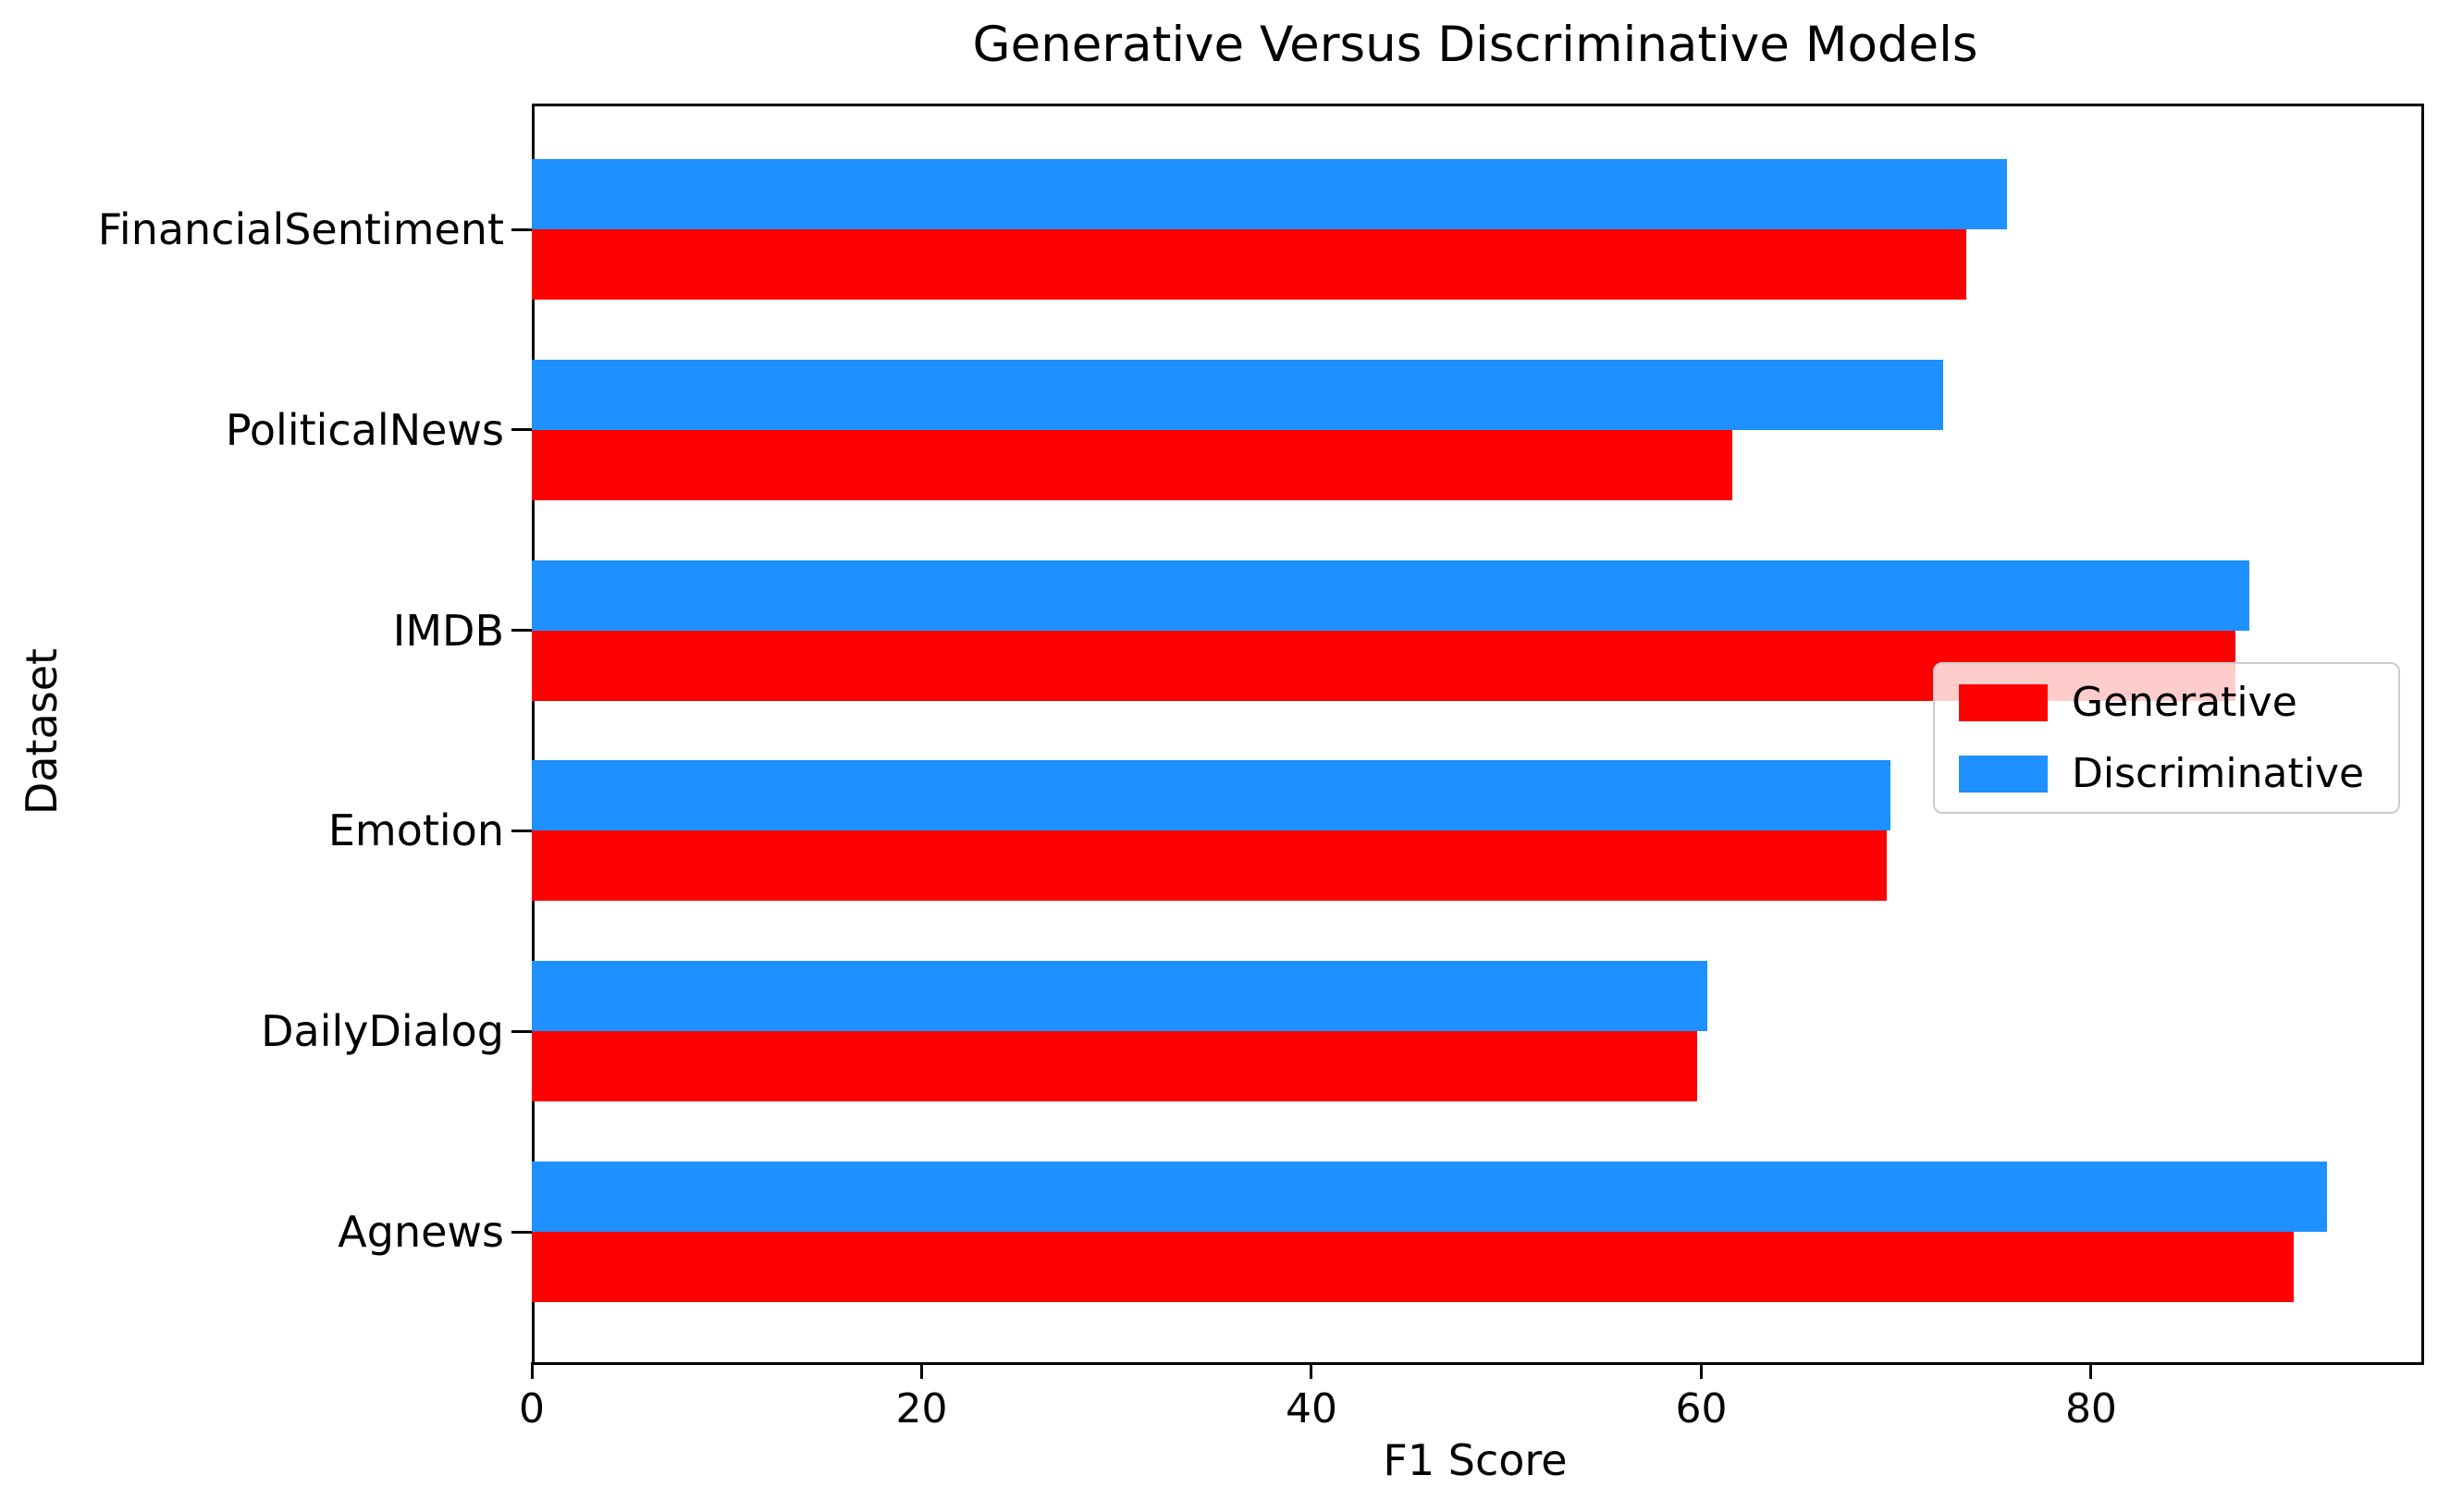 The image size is (2450, 1512). Describe the element at coordinates (1701, 1408) in the screenshot. I see `x-tick-label-60: 60` at that location.